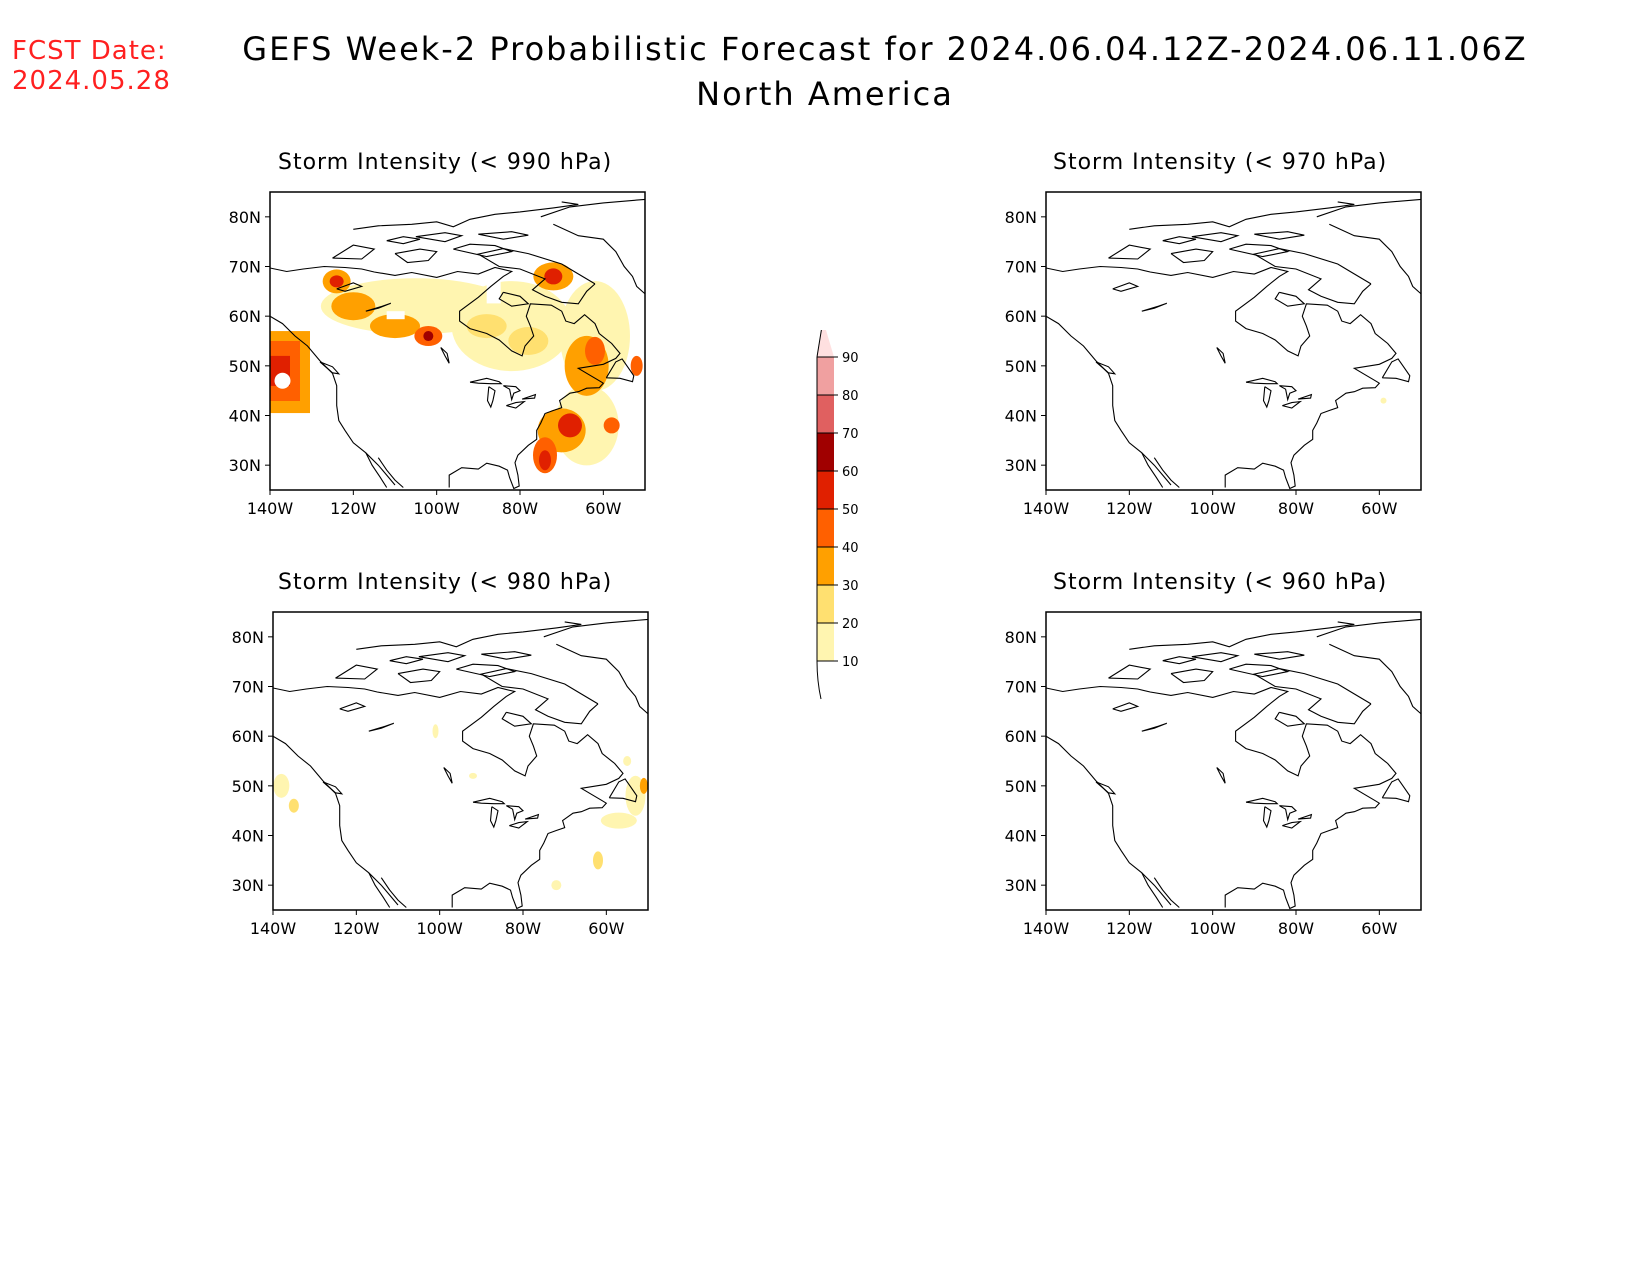 The image size is (1650, 1275). Describe the element at coordinates (825, 343) in the screenshot. I see `colorbar-top-cap` at that location.